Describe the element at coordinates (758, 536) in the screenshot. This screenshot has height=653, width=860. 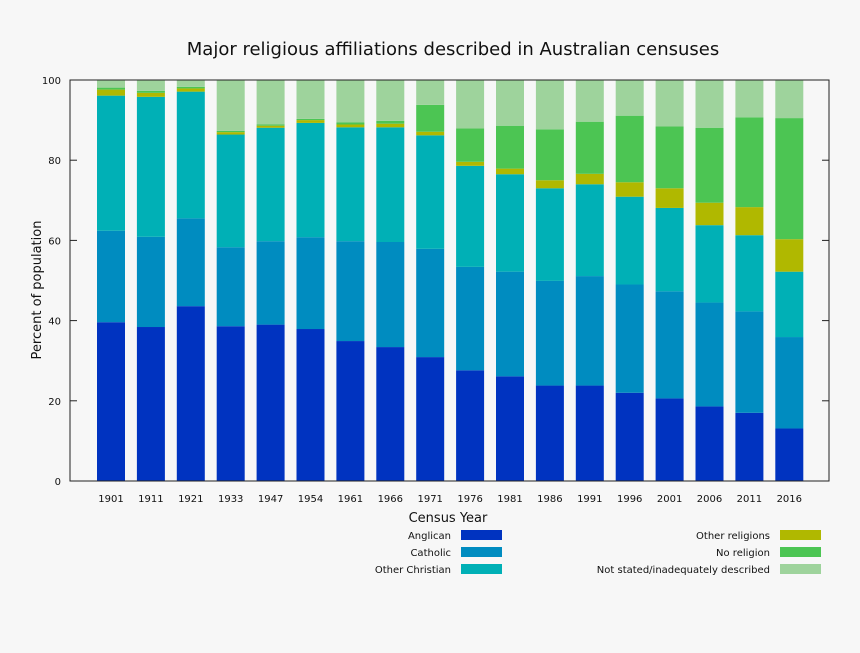
I see `legend-item: Other religions` at that location.